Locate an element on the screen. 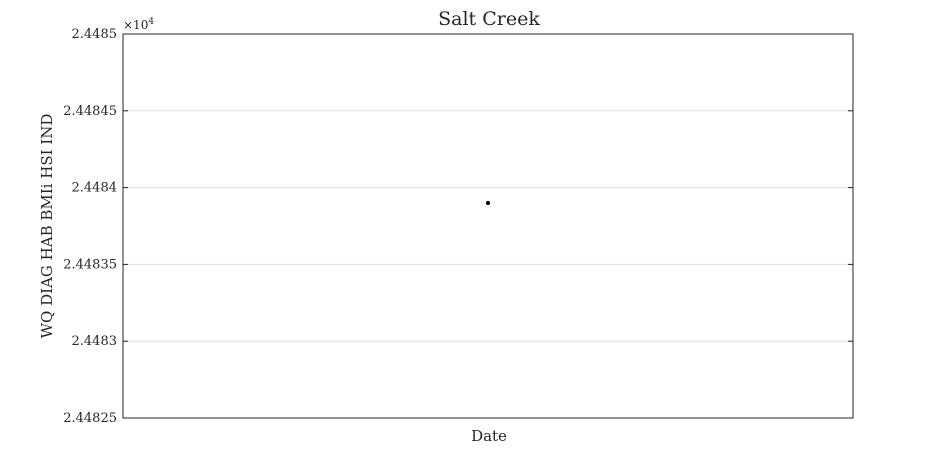 Image resolution: width=945 pixels, height=472 pixels. y-tick-label: 2.44825 is located at coordinates (90, 418).